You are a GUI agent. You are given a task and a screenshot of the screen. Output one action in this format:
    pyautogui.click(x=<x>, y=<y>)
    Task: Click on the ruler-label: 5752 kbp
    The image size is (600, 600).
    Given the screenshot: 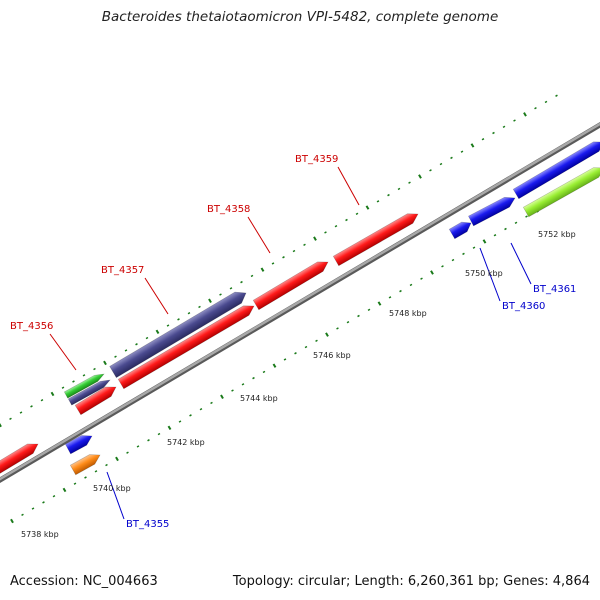 What is the action you would take?
    pyautogui.click(x=557, y=234)
    